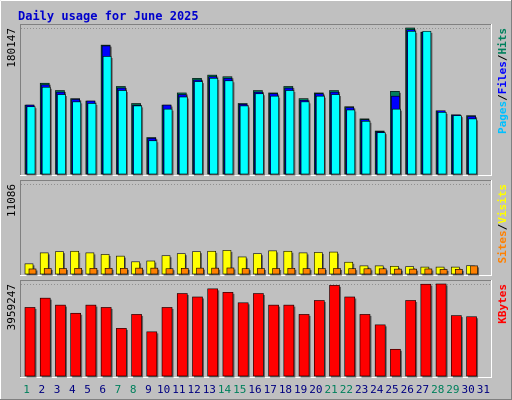 The image size is (512, 400). What do you see at coordinates (108, 16) in the screenshot?
I see `chart-title: Daily usage for June 2025` at bounding box center [108, 16].